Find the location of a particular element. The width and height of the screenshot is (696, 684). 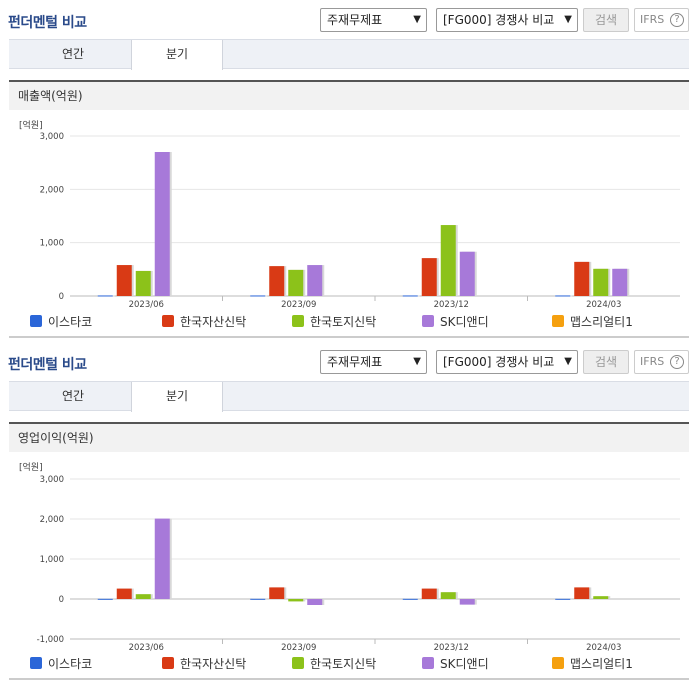

y-tick-label: 1,000 is located at coordinates (52, 244).